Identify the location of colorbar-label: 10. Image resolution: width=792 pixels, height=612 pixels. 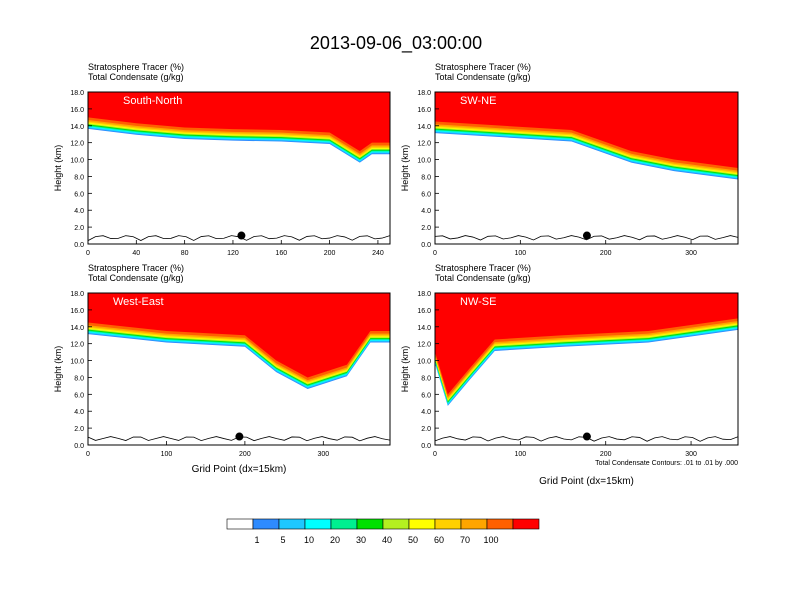
(309, 540).